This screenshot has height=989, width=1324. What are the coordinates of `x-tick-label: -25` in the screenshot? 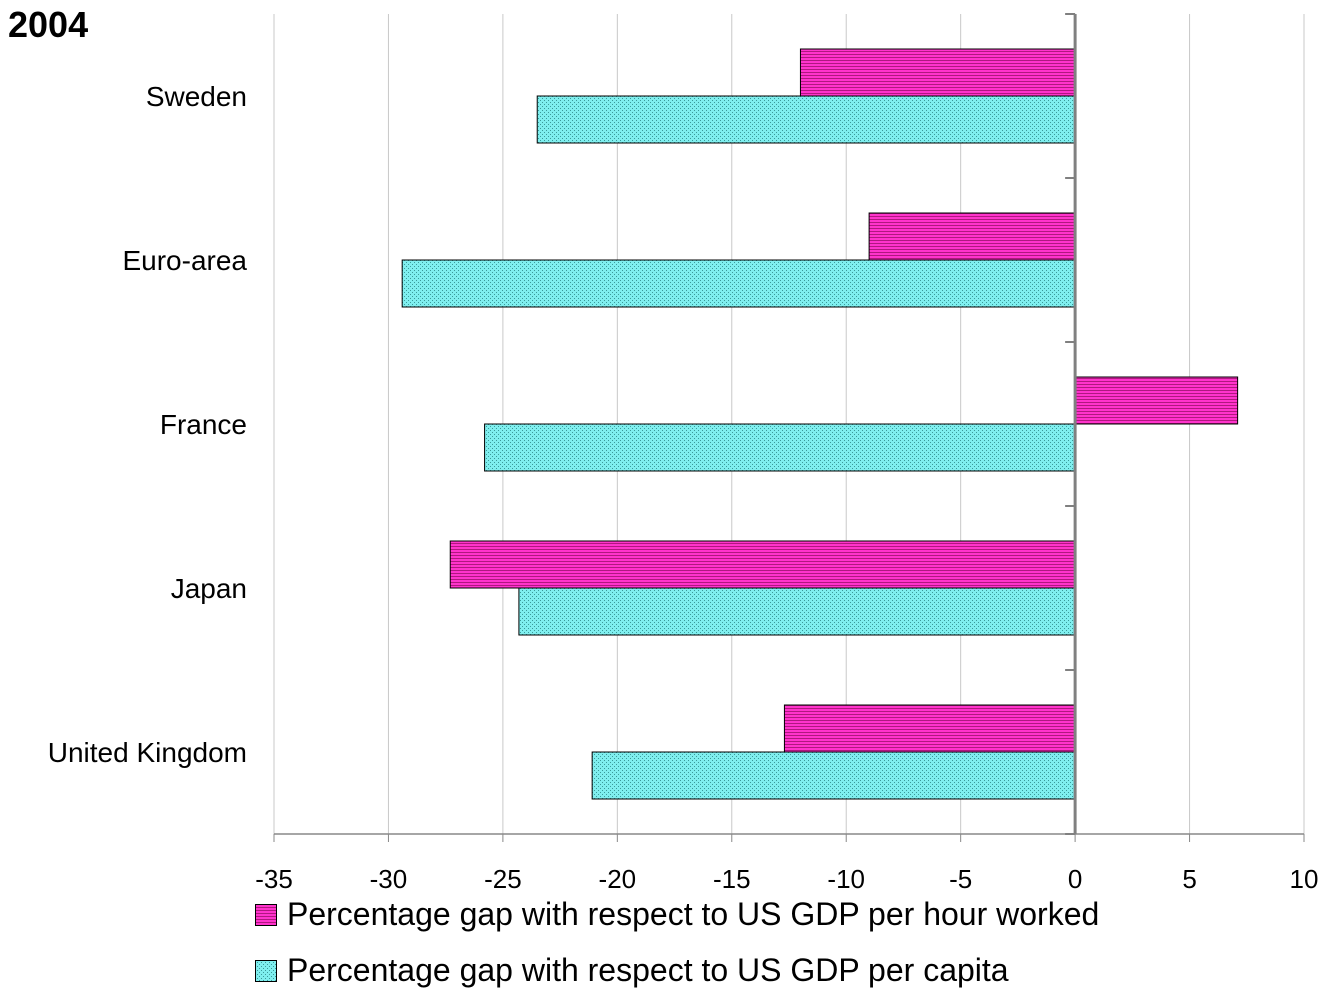 It's located at (503, 879).